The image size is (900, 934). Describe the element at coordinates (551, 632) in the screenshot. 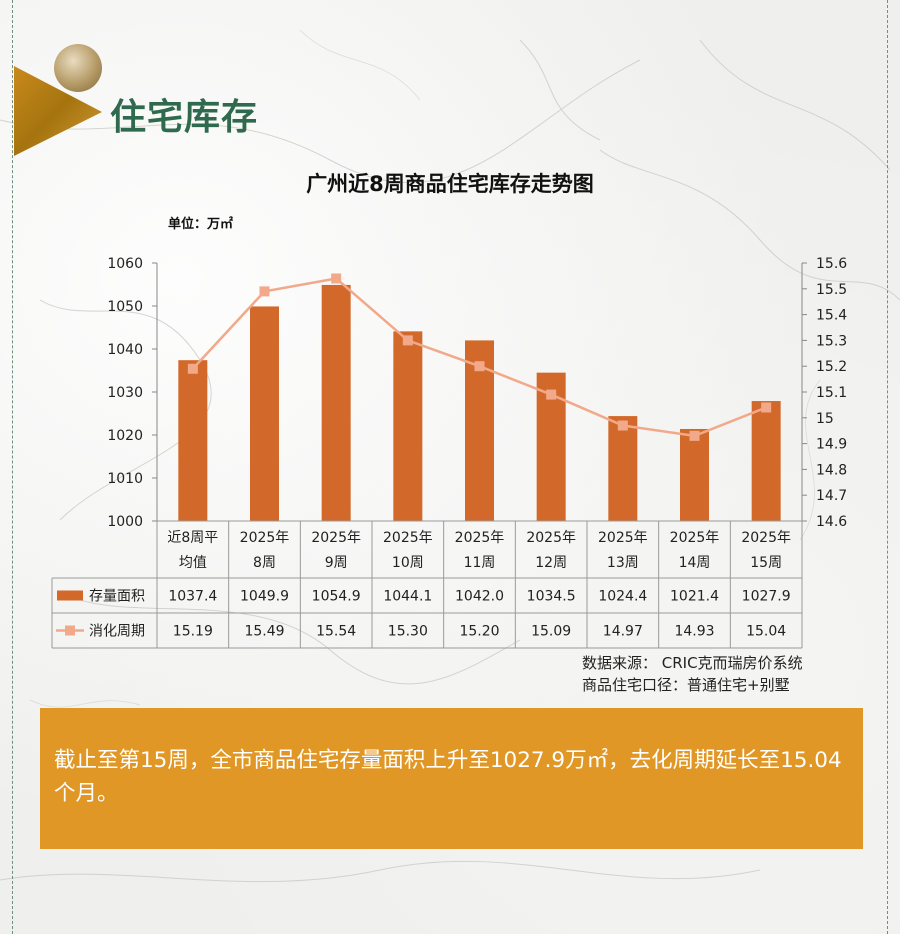

I see `line-value-label: 15.09` at that location.